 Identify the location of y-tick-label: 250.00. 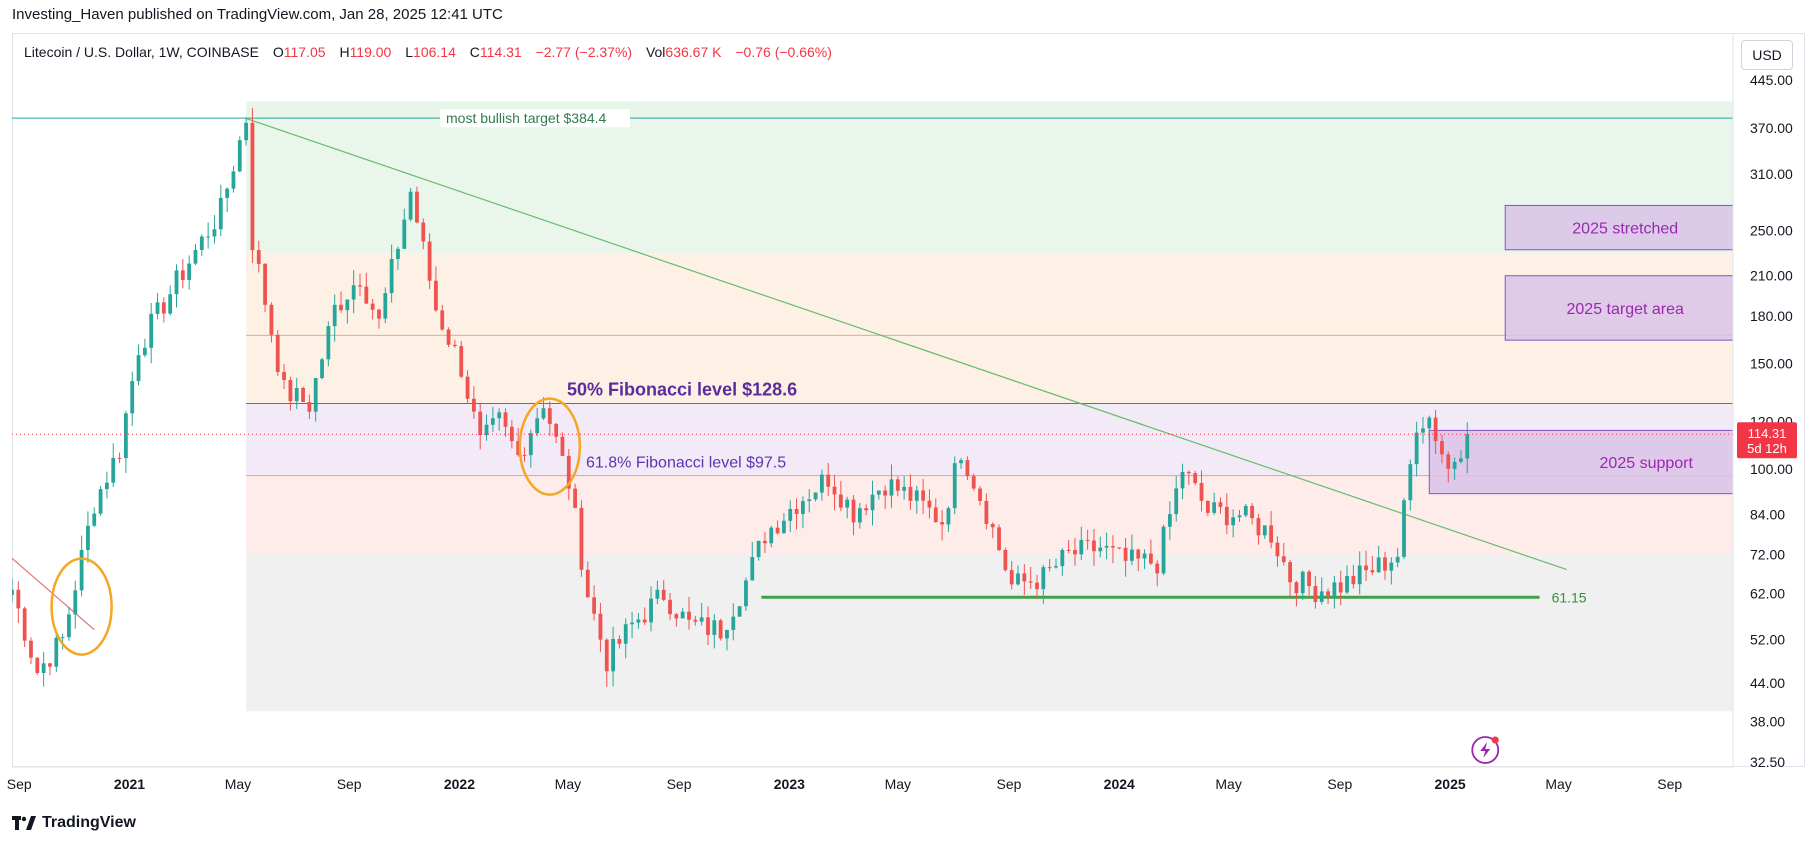
(1771, 230).